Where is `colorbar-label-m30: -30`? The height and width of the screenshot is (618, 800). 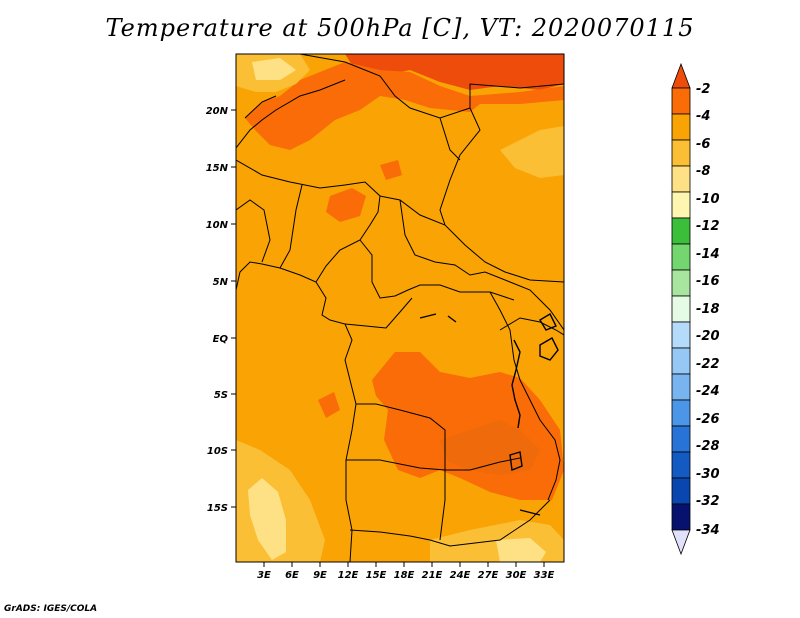 colorbar-label-m30: -30 is located at coordinates (708, 474).